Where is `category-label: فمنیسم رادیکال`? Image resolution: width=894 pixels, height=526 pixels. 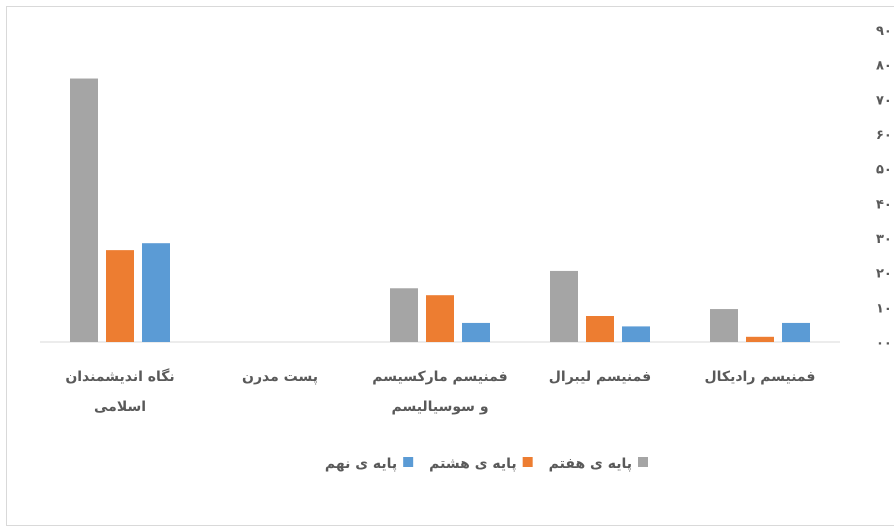
category-label: فمنیسم رادیکال is located at coordinates (760, 377).